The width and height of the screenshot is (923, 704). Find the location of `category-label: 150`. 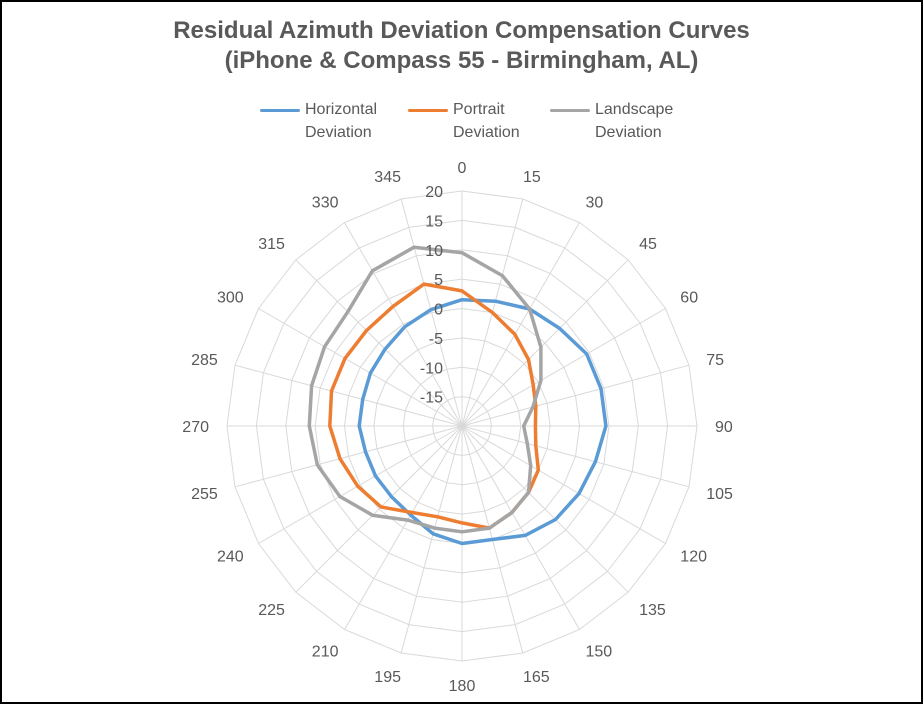

category-label: 150 is located at coordinates (599, 651).